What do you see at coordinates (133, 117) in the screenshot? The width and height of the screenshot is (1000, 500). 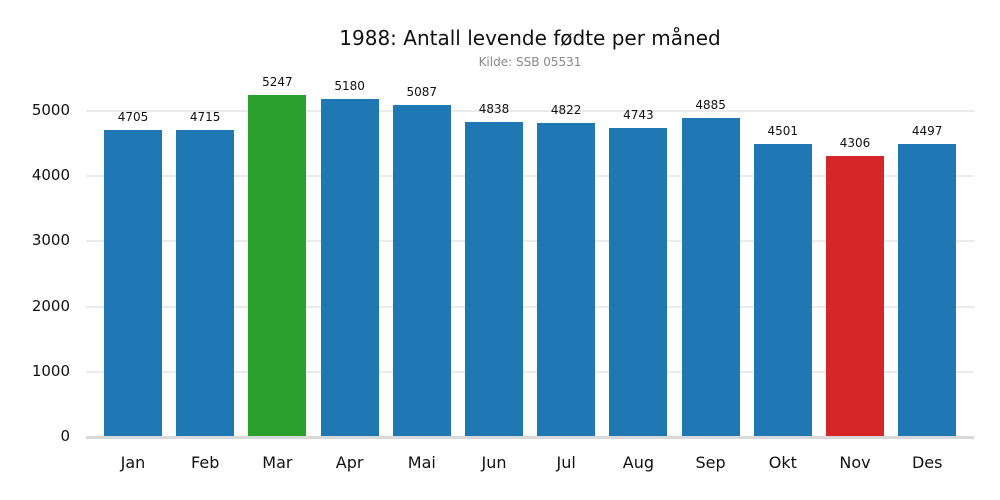 I see `bar-value-label: 4705` at bounding box center [133, 117].